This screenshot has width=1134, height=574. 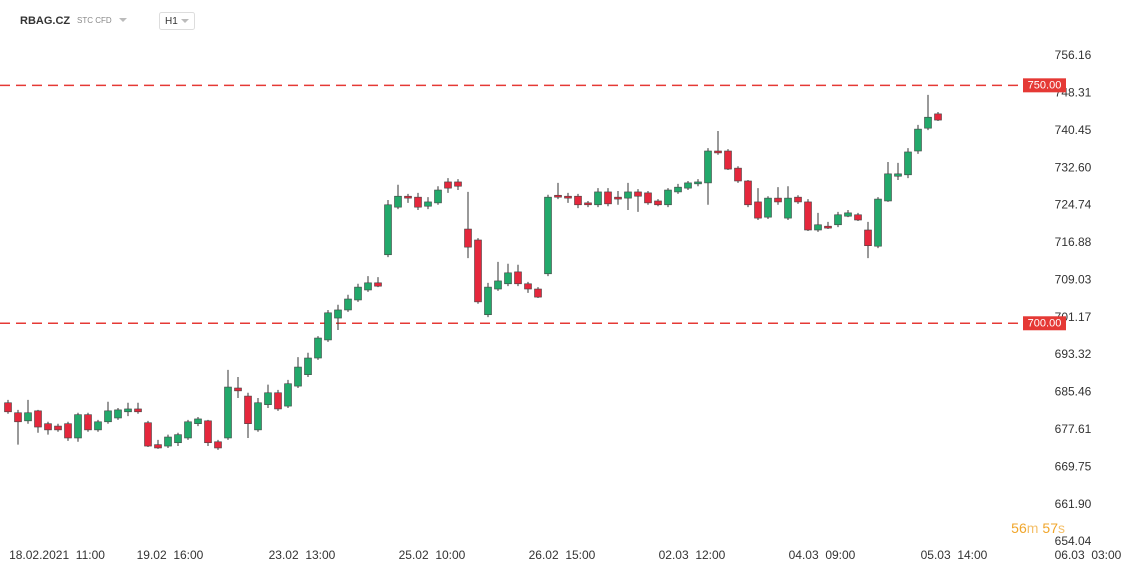 What do you see at coordinates (1073, 354) in the screenshot?
I see `y-tick-label: 693.32` at bounding box center [1073, 354].